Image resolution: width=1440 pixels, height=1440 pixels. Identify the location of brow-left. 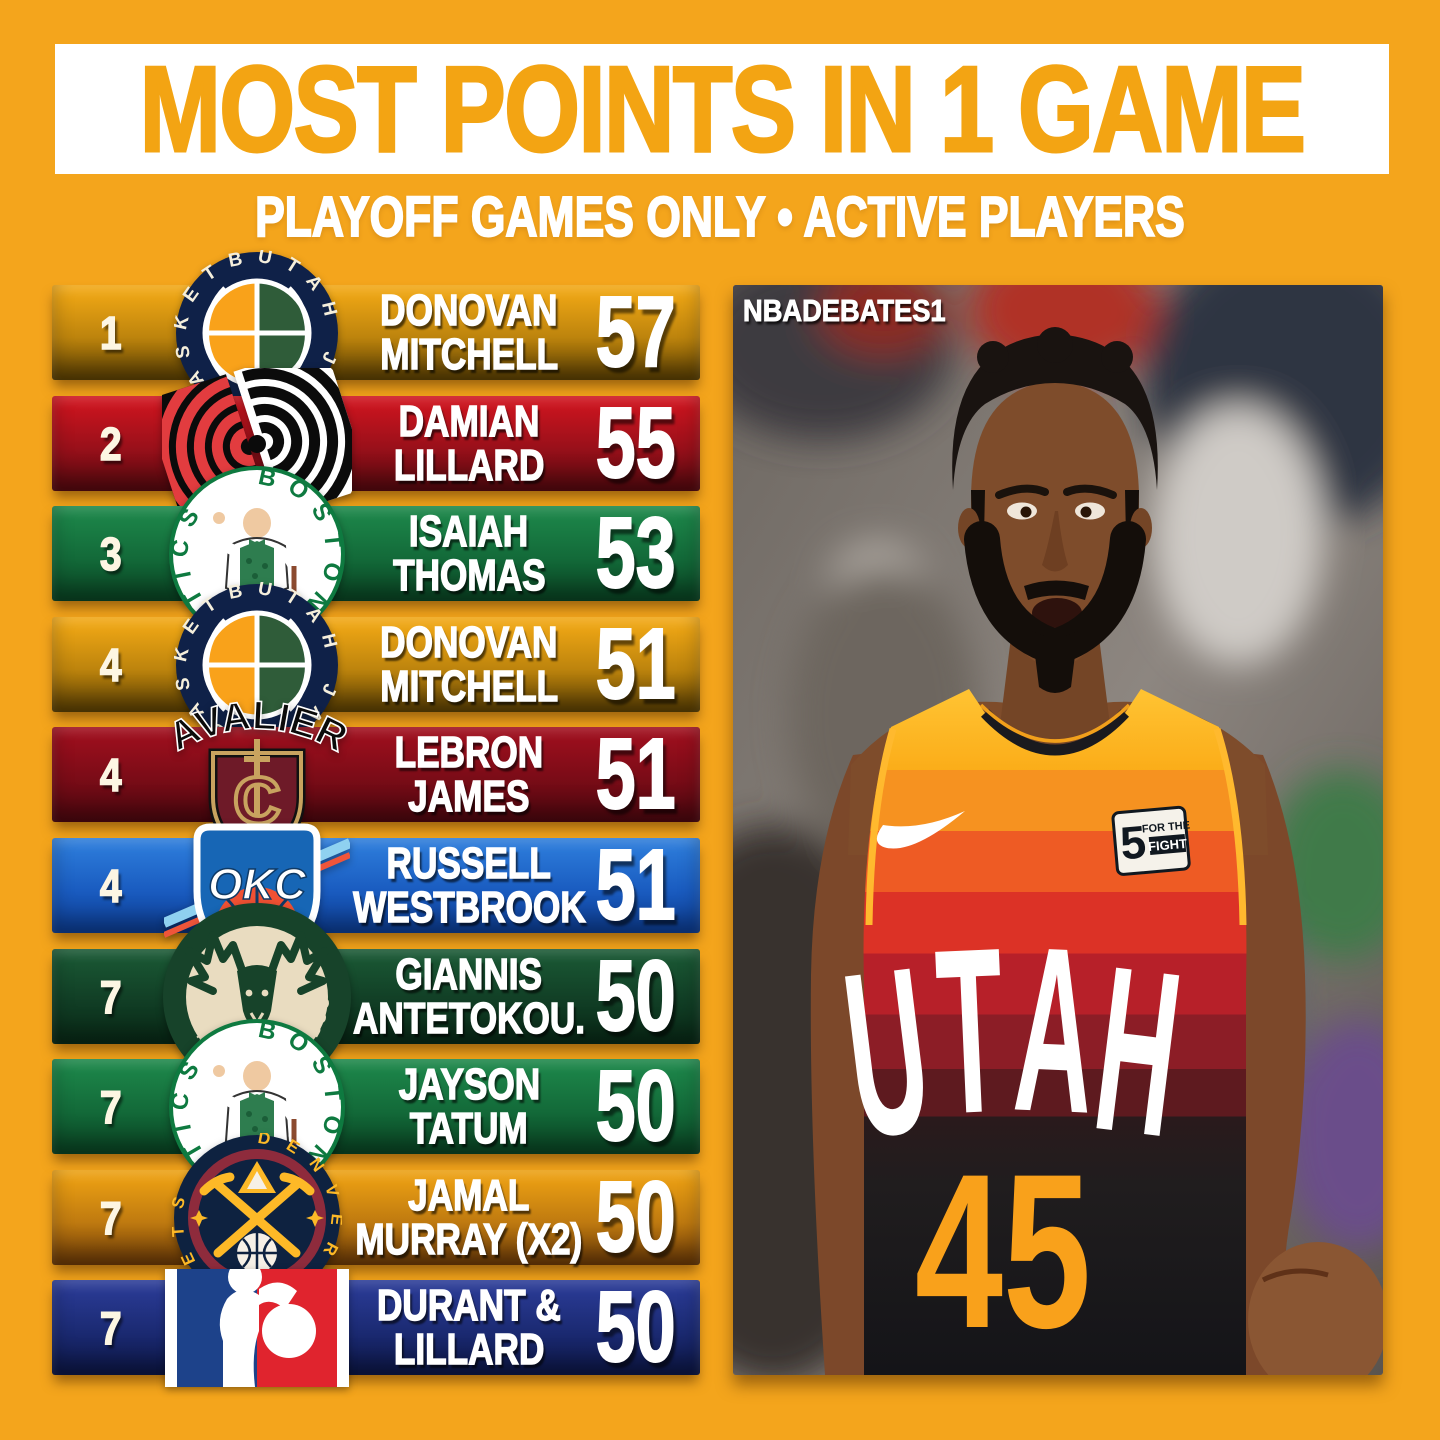
(1022, 491).